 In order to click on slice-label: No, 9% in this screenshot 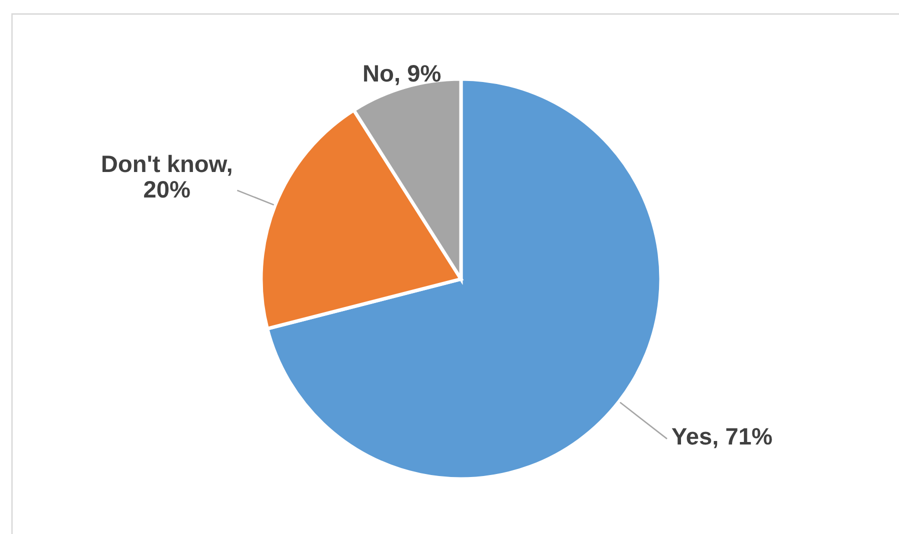, I will do `click(402, 75)`.